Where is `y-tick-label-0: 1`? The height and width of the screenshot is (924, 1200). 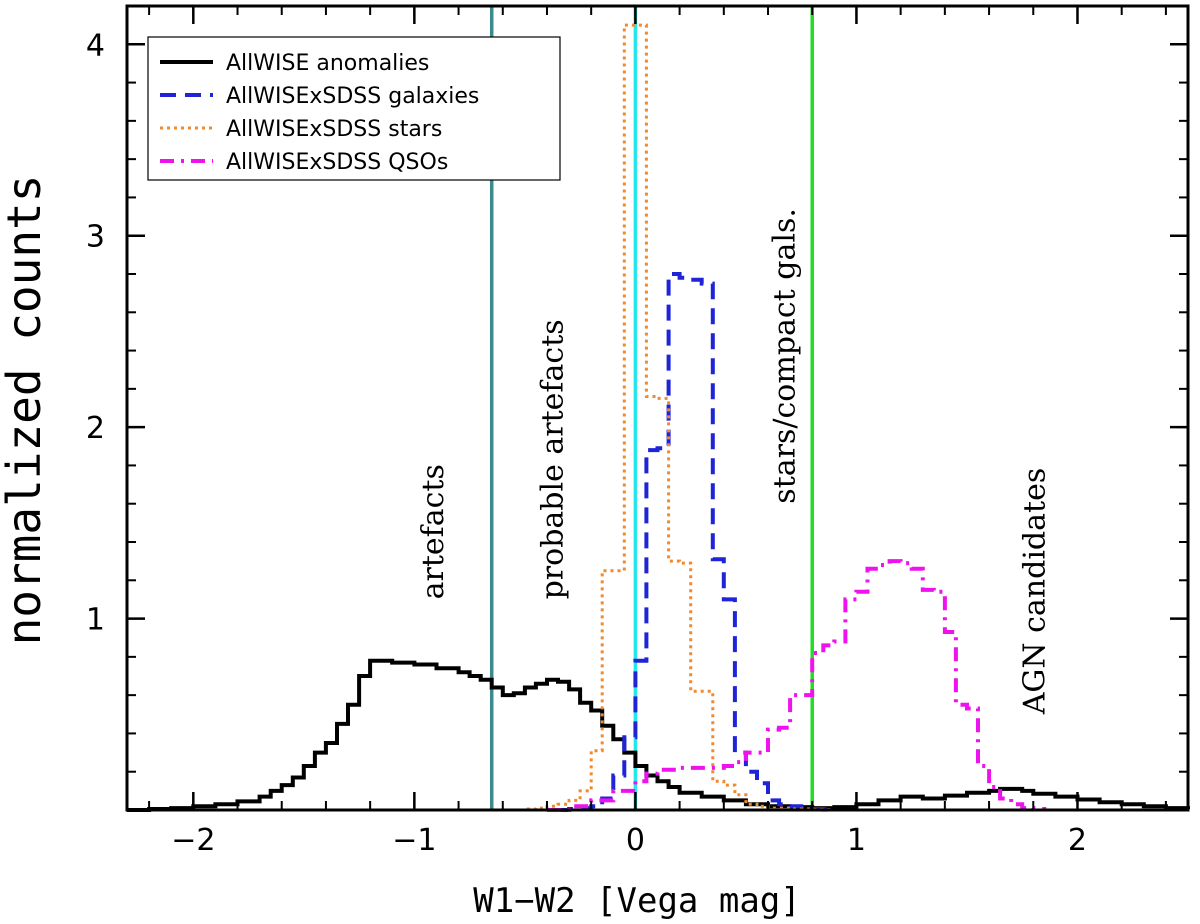
y-tick-label-0: 1 is located at coordinates (95, 620).